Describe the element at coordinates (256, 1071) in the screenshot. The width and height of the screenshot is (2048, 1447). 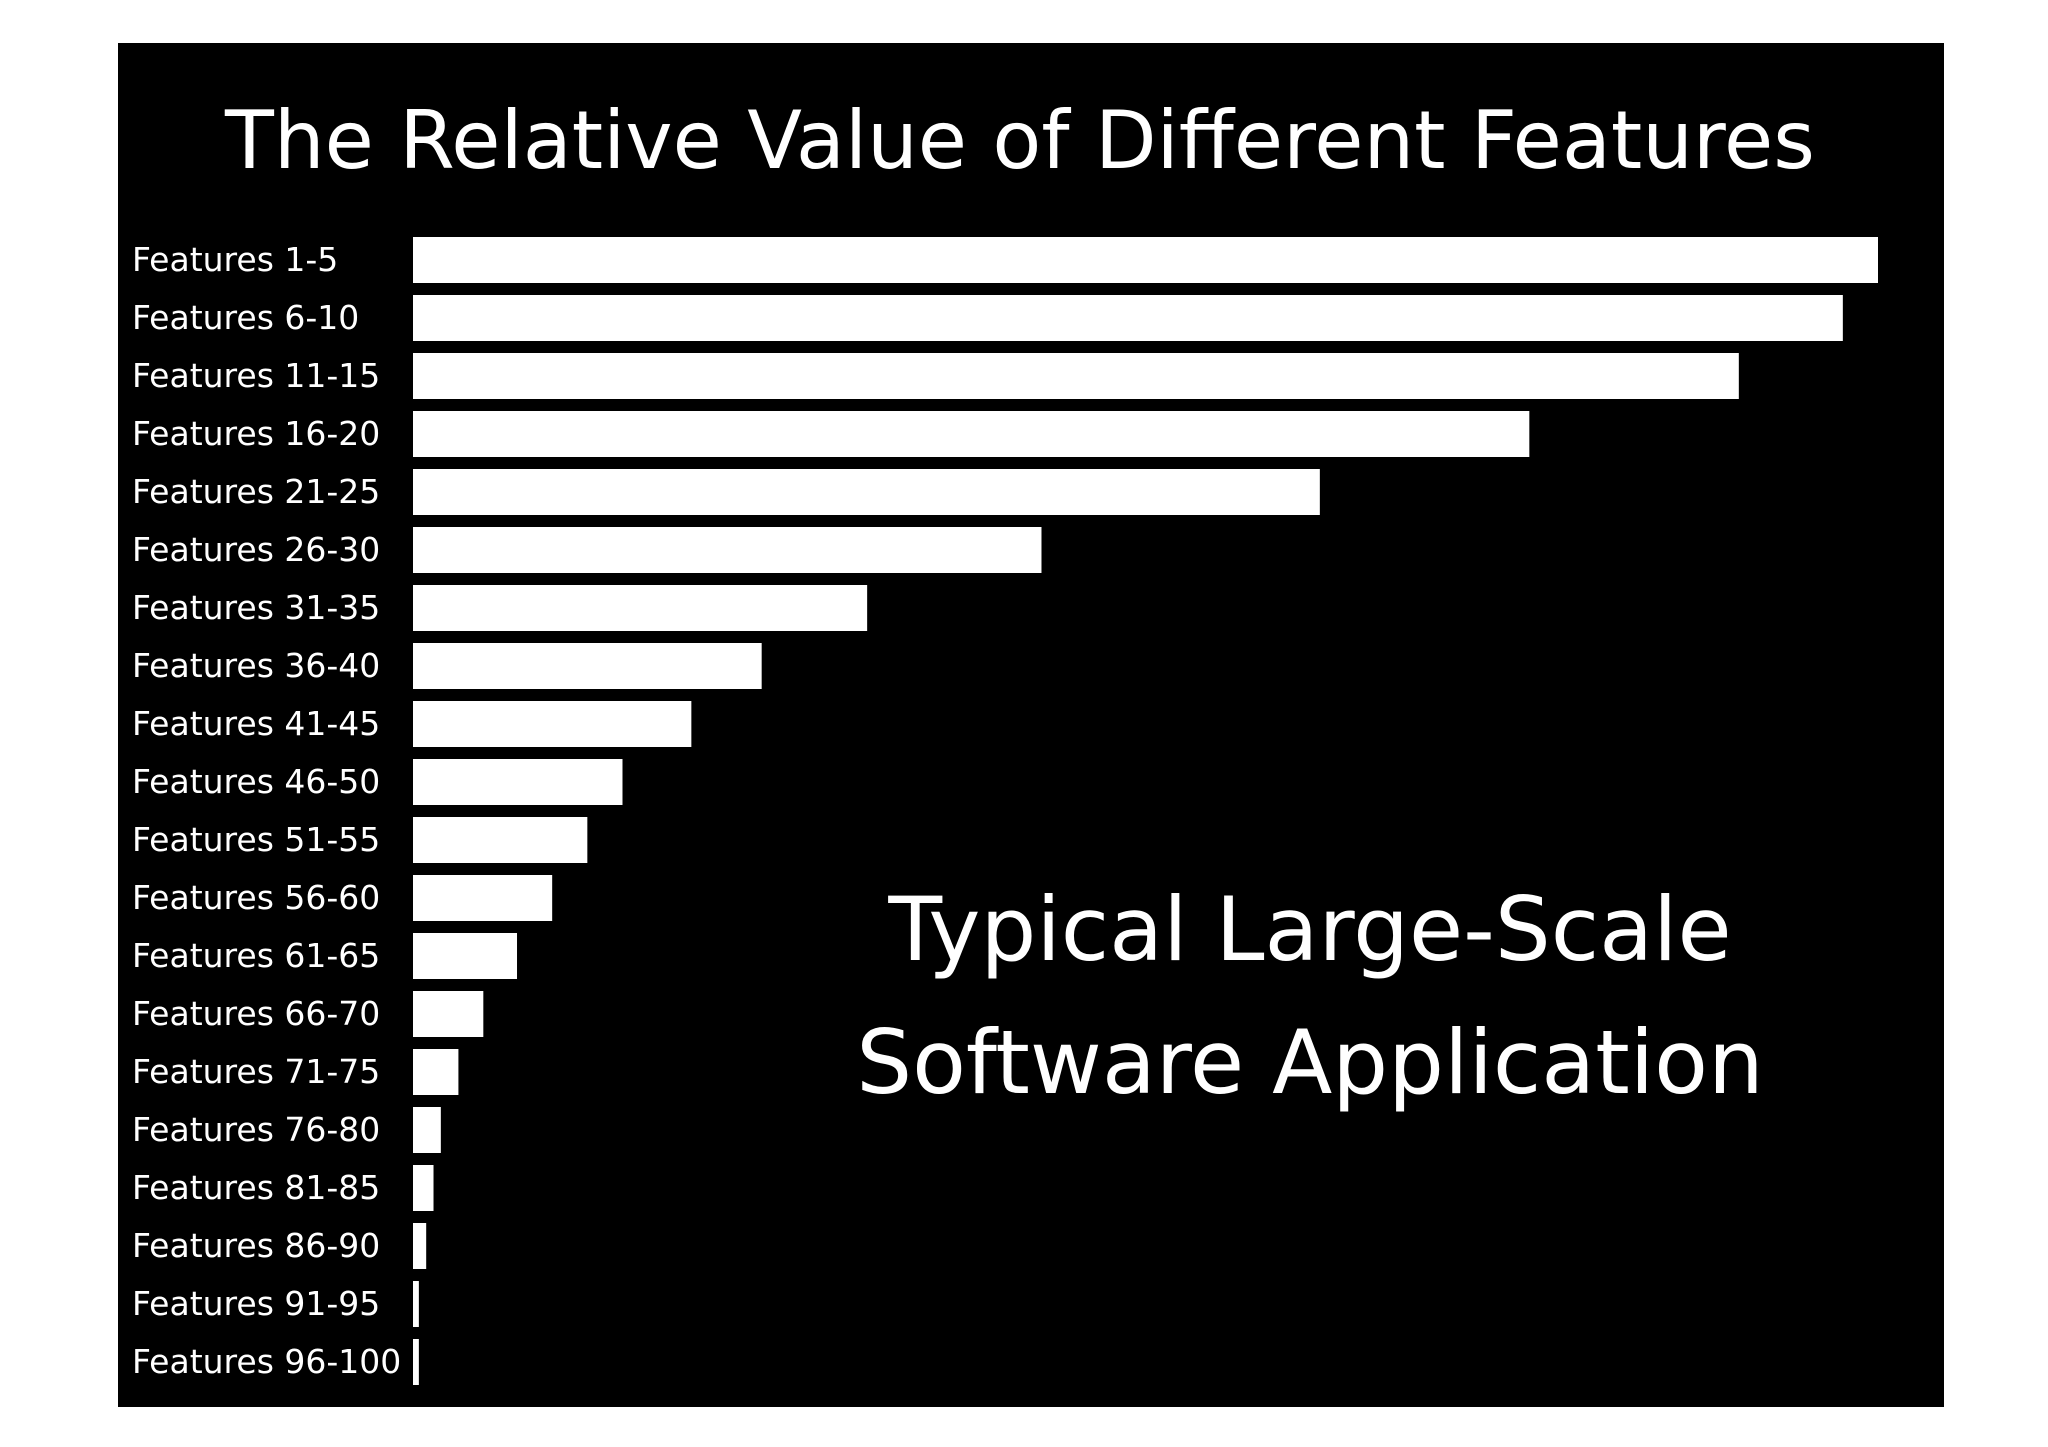
I see `category-label: Features 71-75` at that location.